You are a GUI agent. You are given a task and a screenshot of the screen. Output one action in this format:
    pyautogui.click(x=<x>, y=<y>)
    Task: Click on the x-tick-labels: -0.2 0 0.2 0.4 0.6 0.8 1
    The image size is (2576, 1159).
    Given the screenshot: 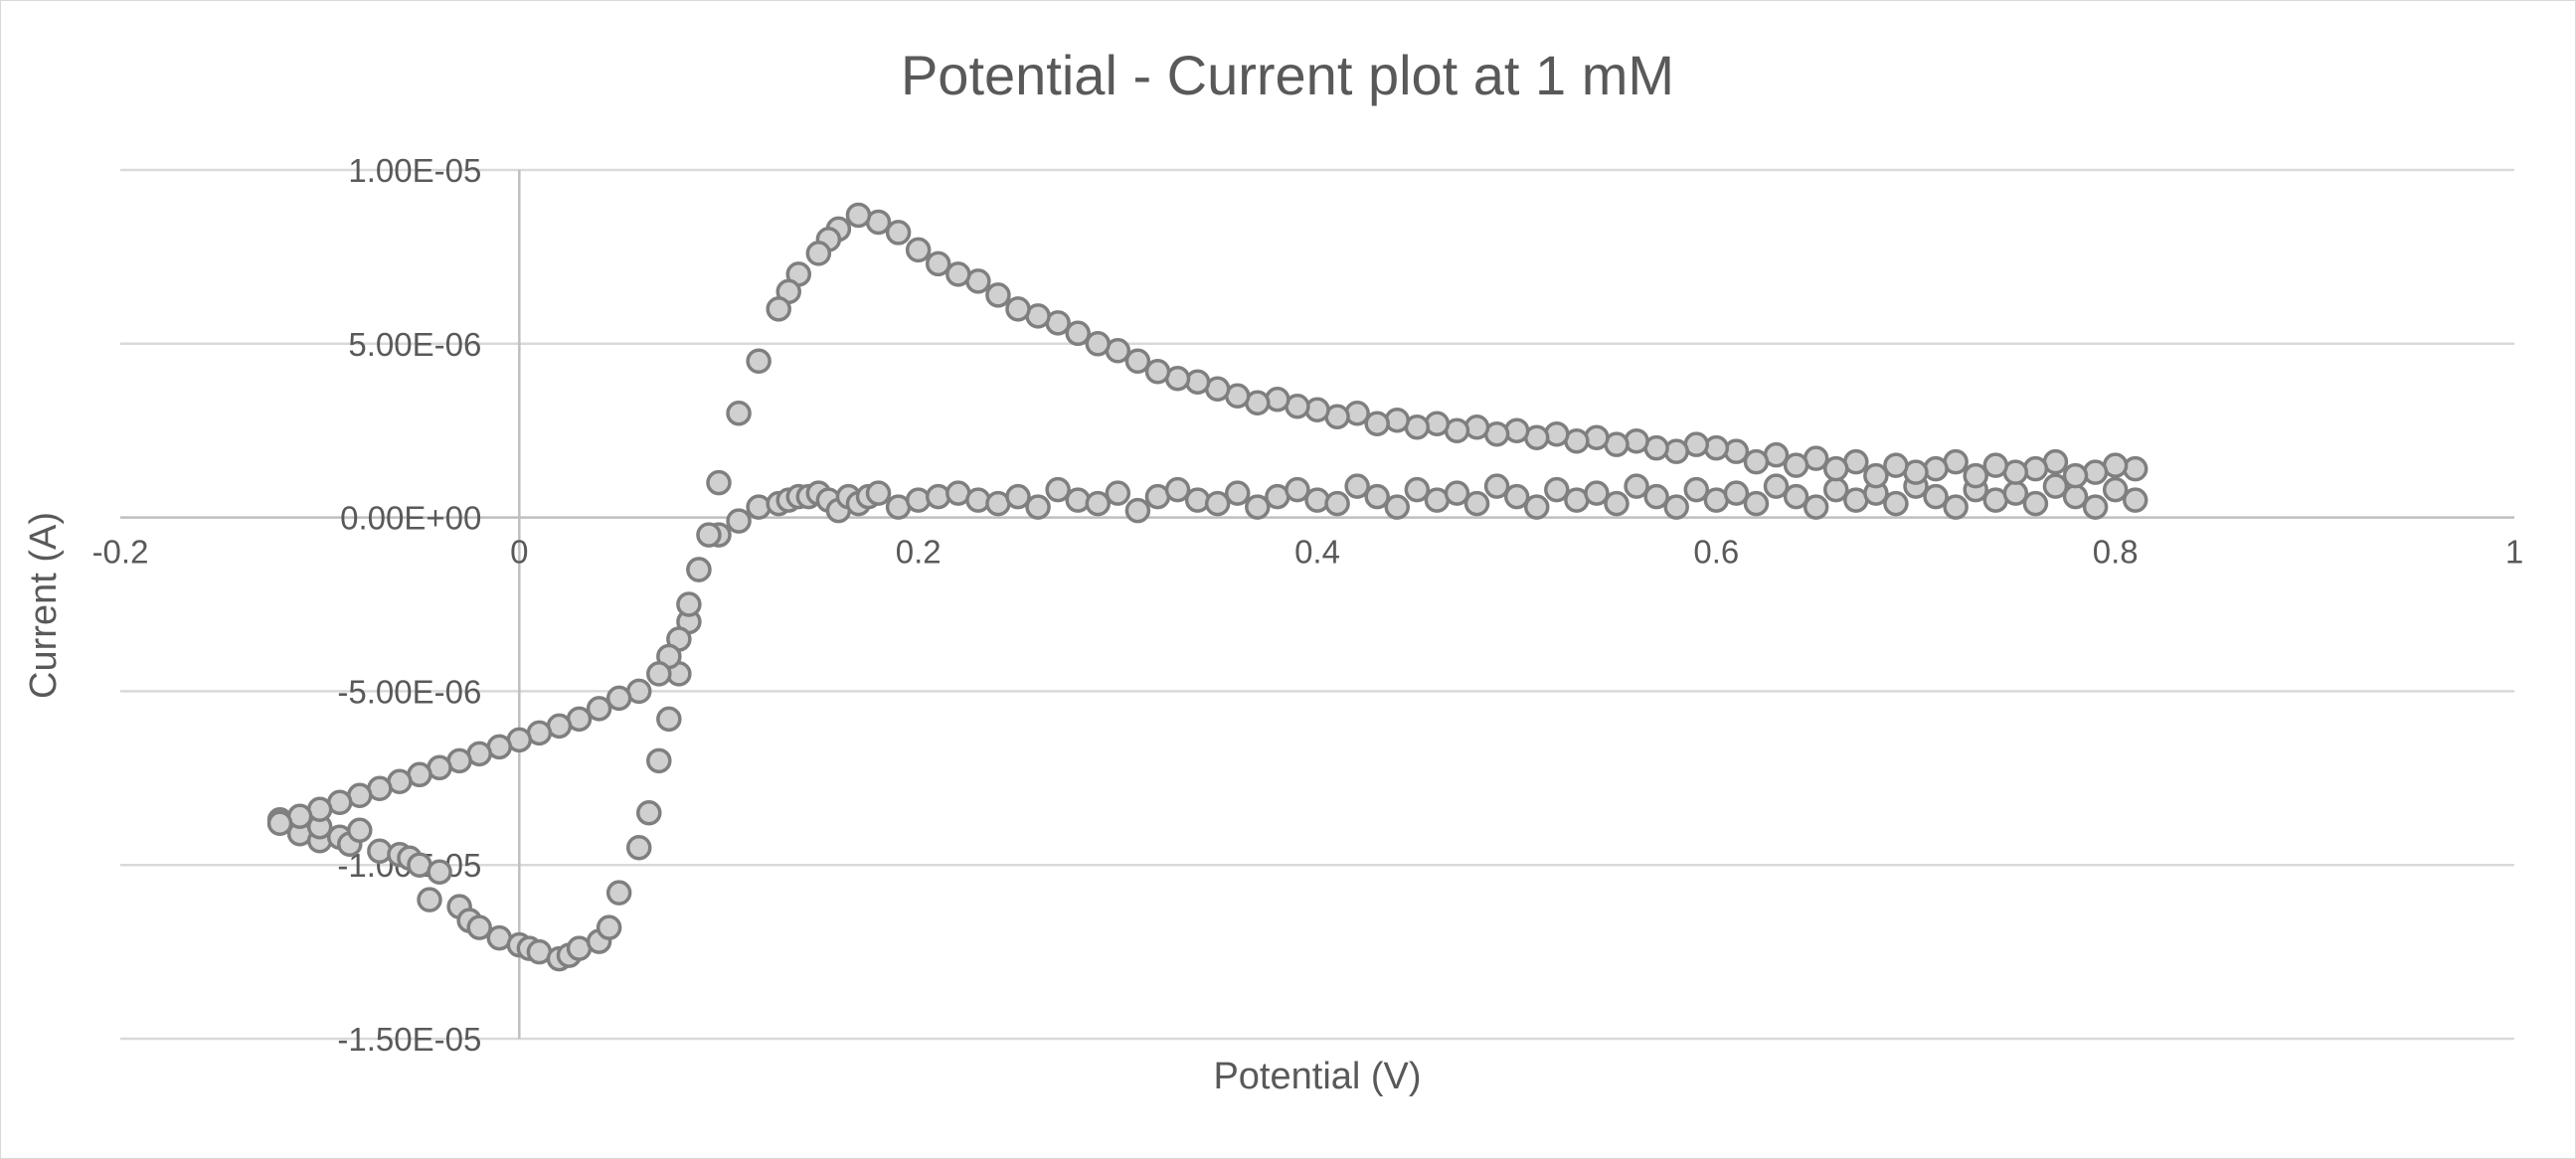 What is the action you would take?
    pyautogui.click(x=1308, y=552)
    